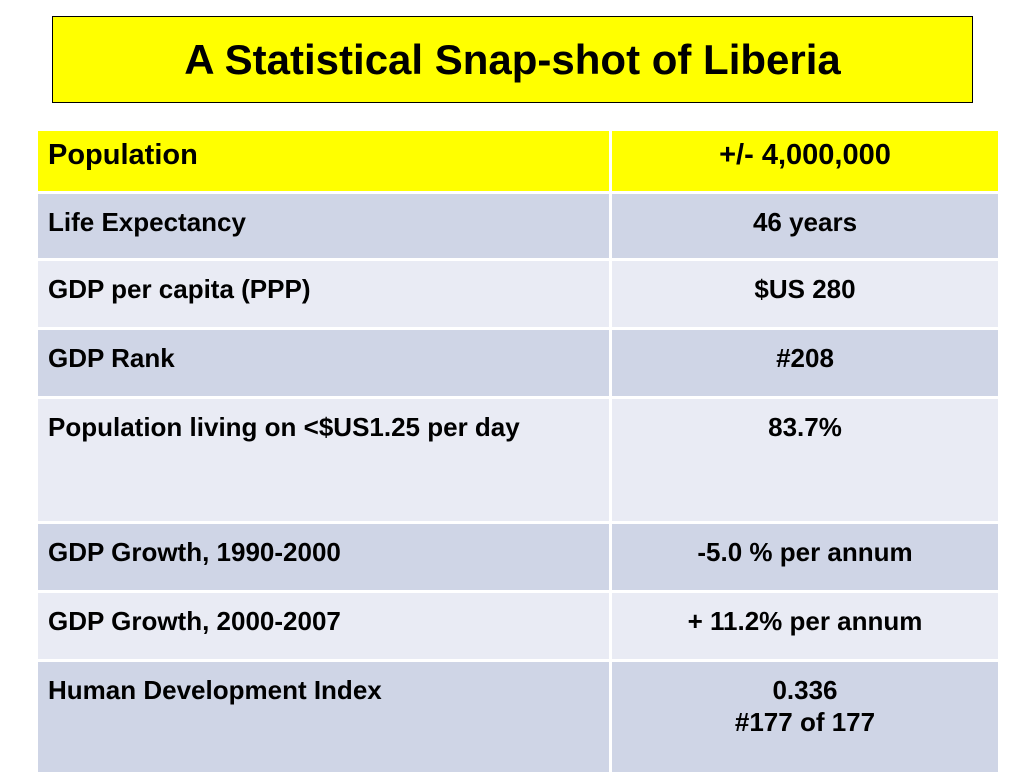 The image size is (1024, 775). Describe the element at coordinates (323, 226) in the screenshot. I see `label-cell: Life Expectancy` at that location.